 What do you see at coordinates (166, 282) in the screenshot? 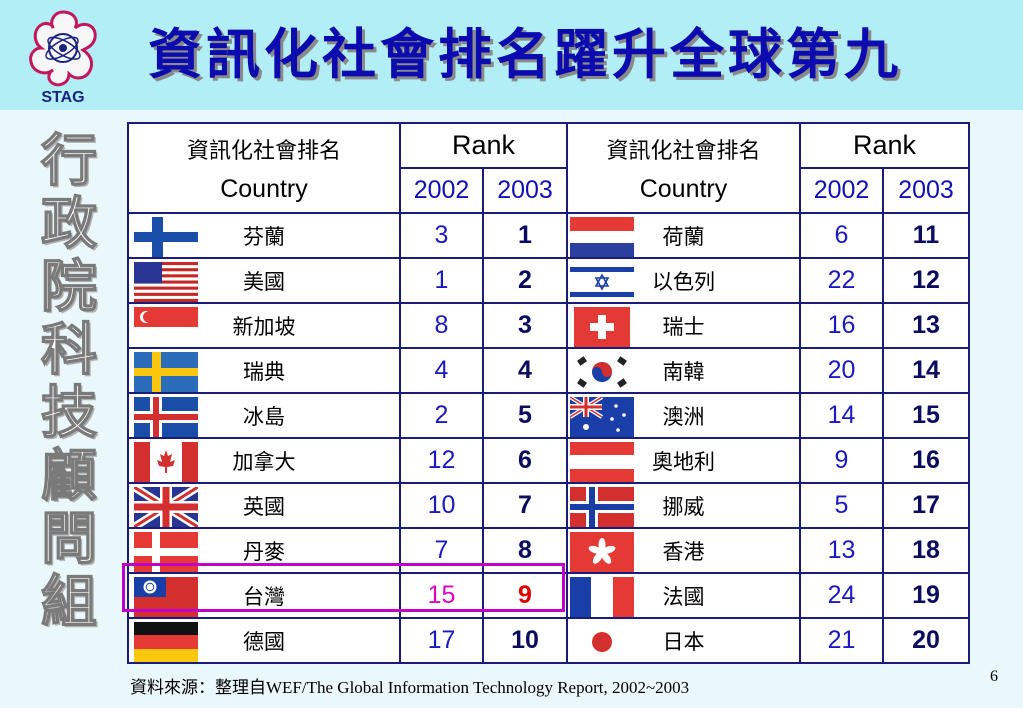
I see `usa-flag-icon` at bounding box center [166, 282].